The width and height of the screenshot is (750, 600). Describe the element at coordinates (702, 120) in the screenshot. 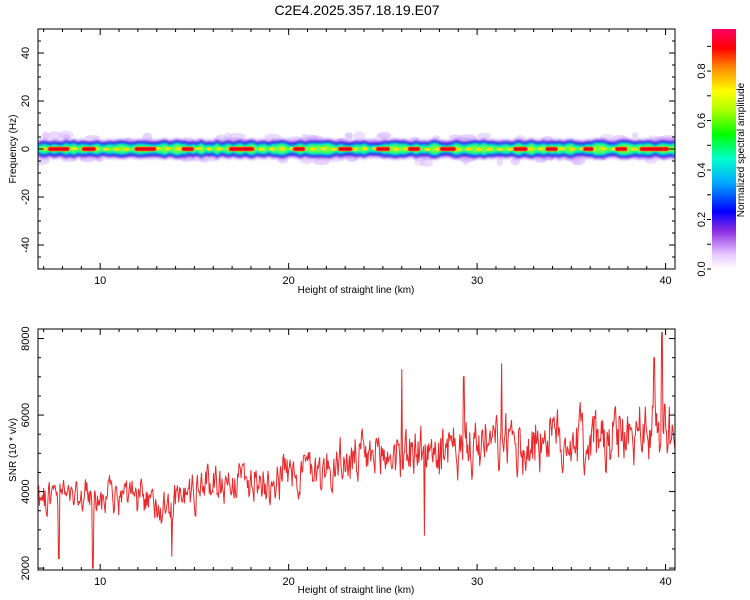

I see `colorbar-tick-label: 0.6` at that location.